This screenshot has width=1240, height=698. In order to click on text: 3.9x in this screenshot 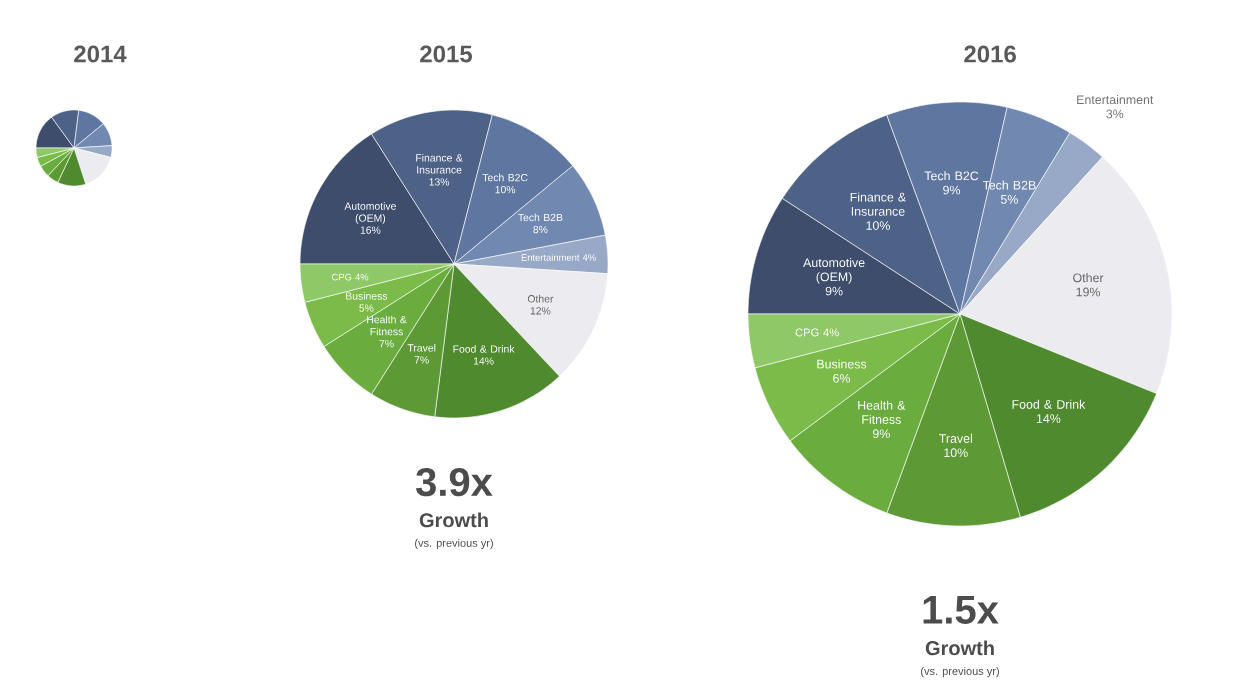, I will do `click(454, 482)`.